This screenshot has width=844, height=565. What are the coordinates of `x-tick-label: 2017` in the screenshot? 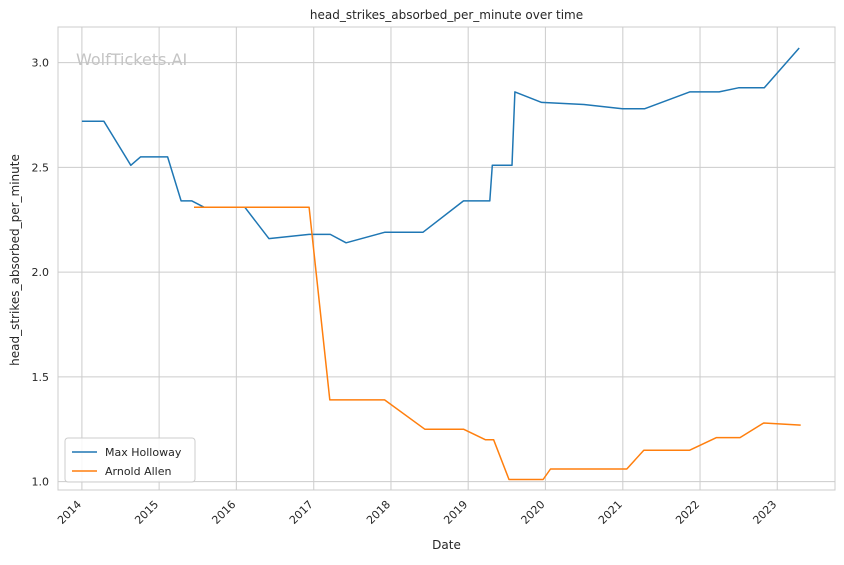 It's located at (301, 512).